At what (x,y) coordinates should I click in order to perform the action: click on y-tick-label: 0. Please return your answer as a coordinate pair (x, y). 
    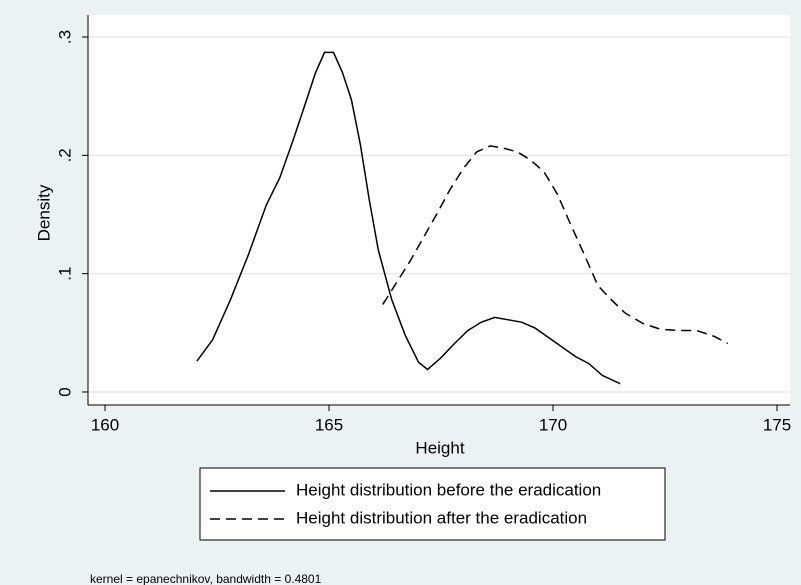
    Looking at the image, I should click on (64, 391).